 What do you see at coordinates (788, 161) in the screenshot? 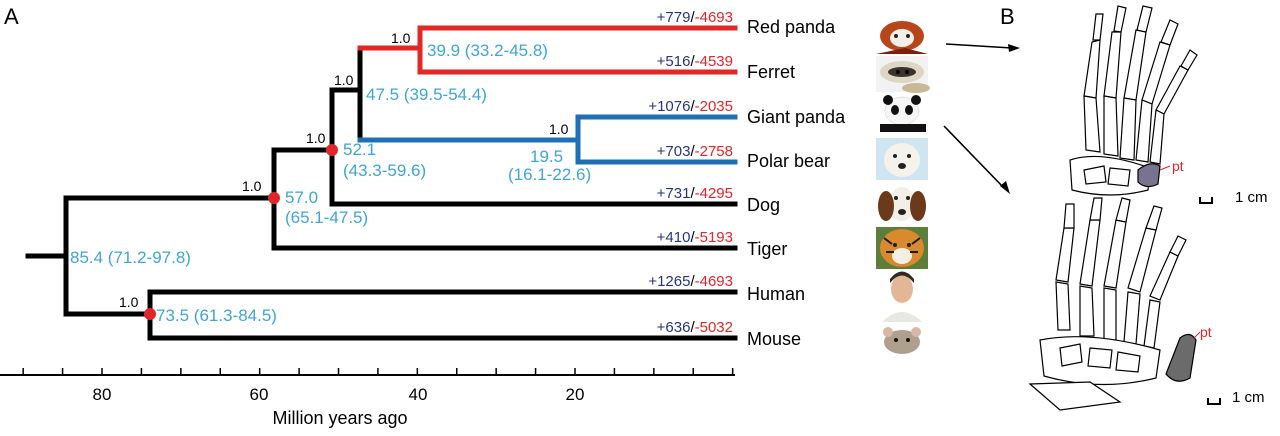
I see `species-name: Polar bear` at bounding box center [788, 161].